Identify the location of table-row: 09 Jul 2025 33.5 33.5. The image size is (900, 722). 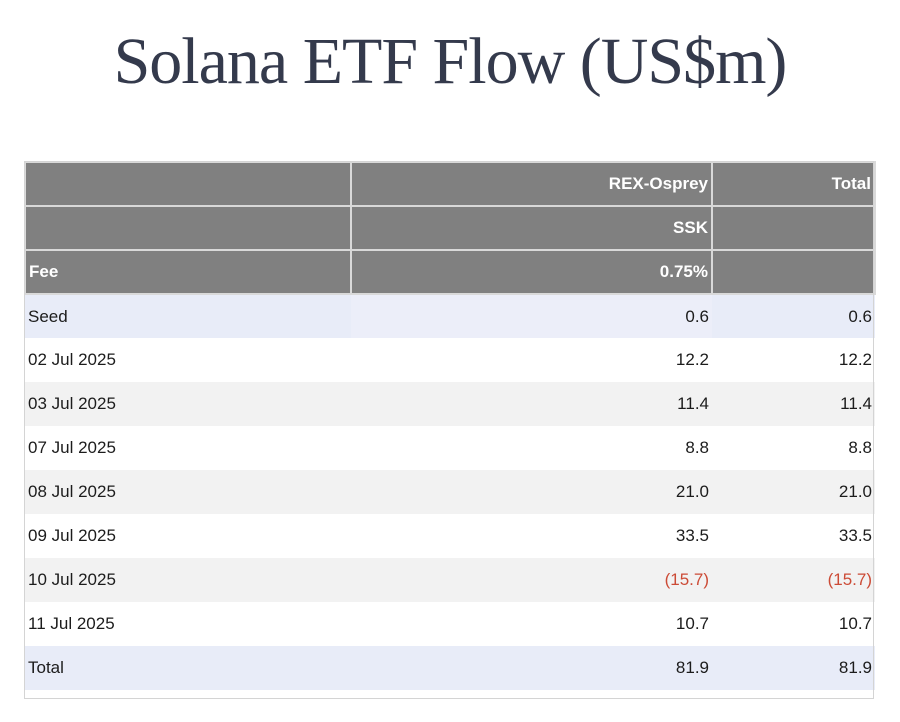
(450, 536).